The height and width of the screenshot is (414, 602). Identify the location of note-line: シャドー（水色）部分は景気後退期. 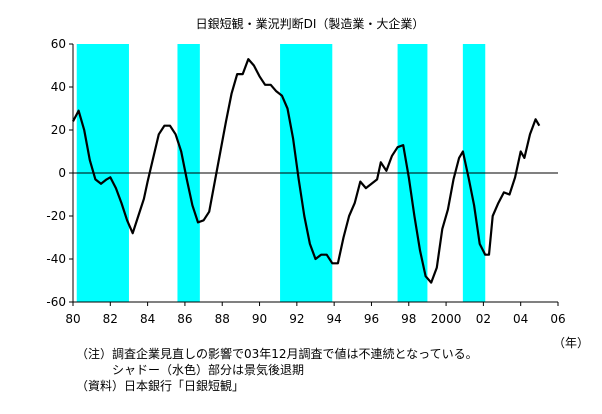
(190, 370).